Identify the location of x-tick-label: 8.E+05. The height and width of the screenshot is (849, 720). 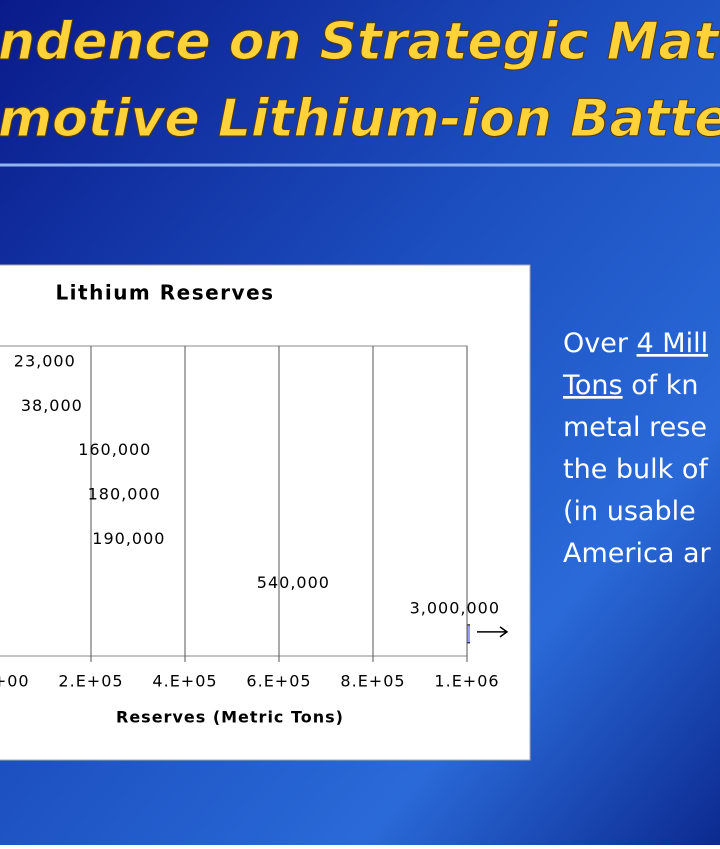
(372, 681).